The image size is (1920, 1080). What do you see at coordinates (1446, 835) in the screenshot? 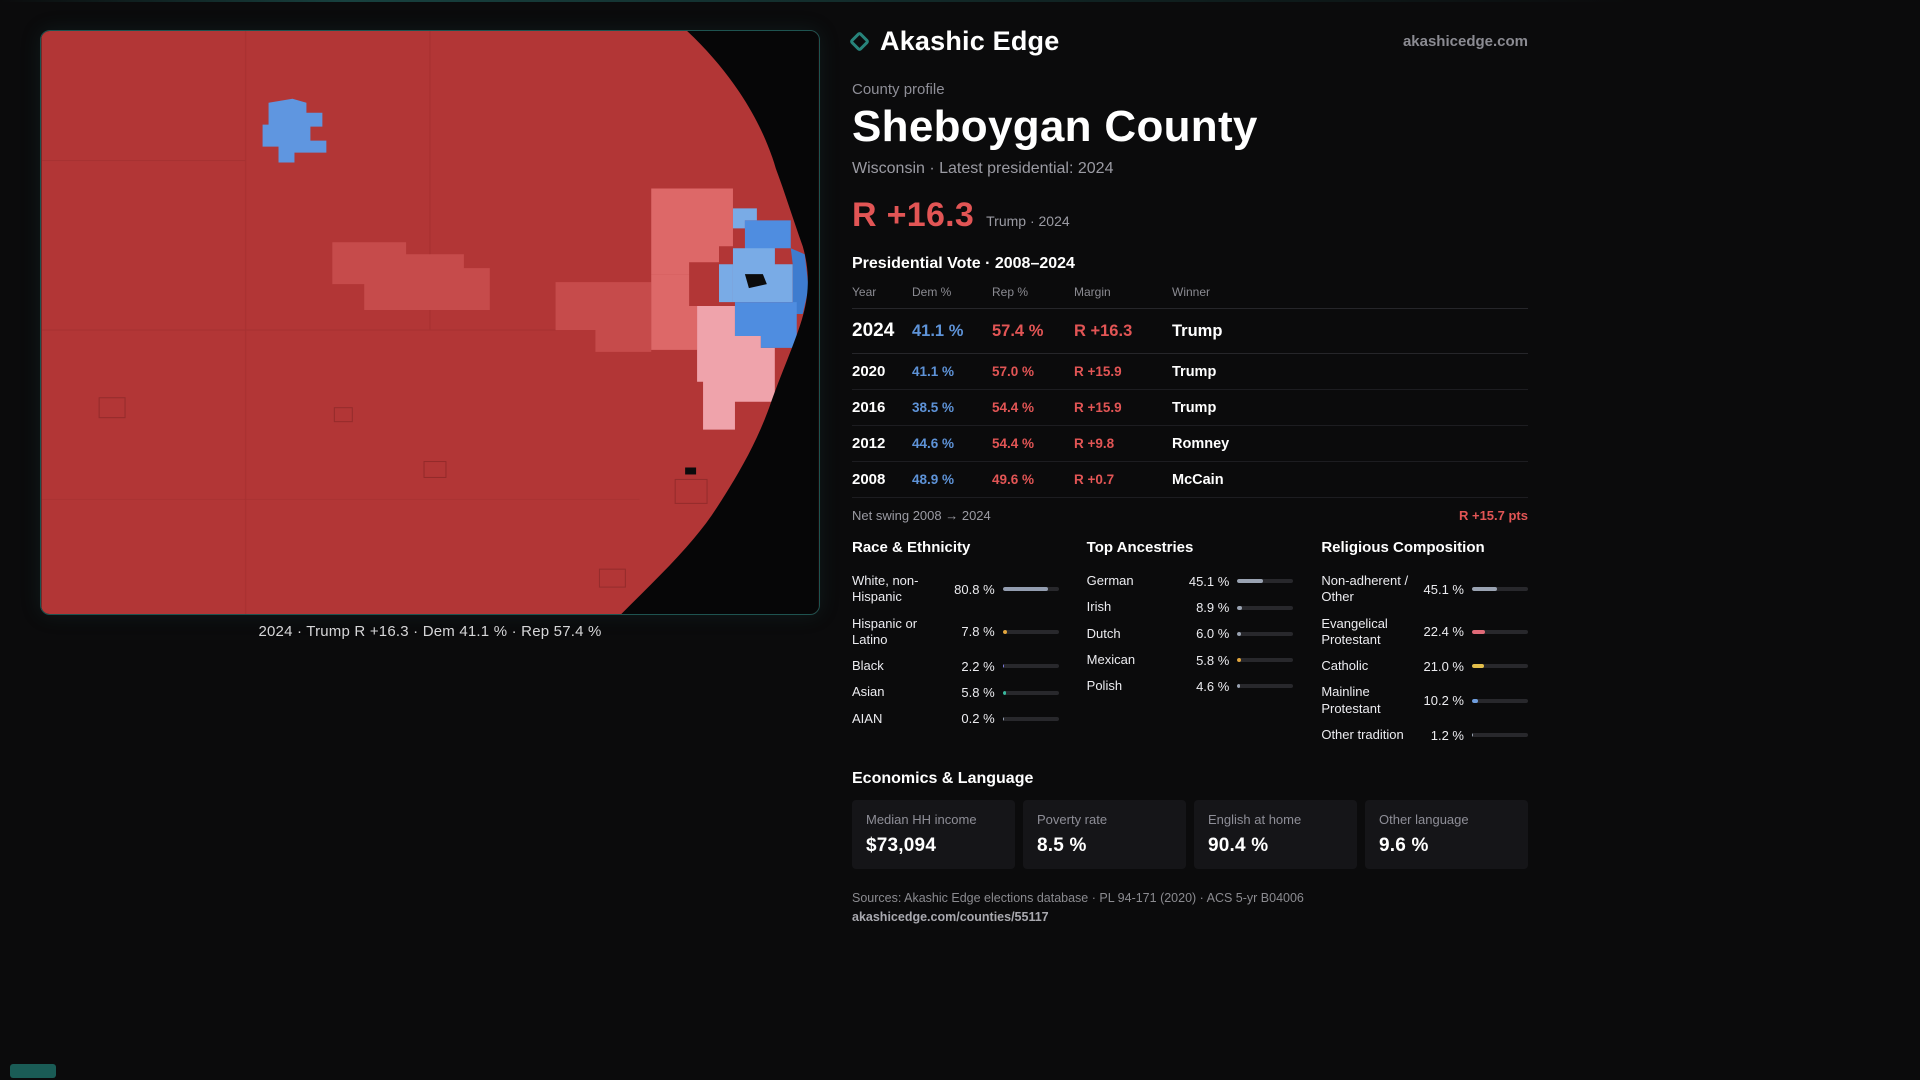
I see `stat-card-other-language: Other language 9.6 %` at bounding box center [1446, 835].